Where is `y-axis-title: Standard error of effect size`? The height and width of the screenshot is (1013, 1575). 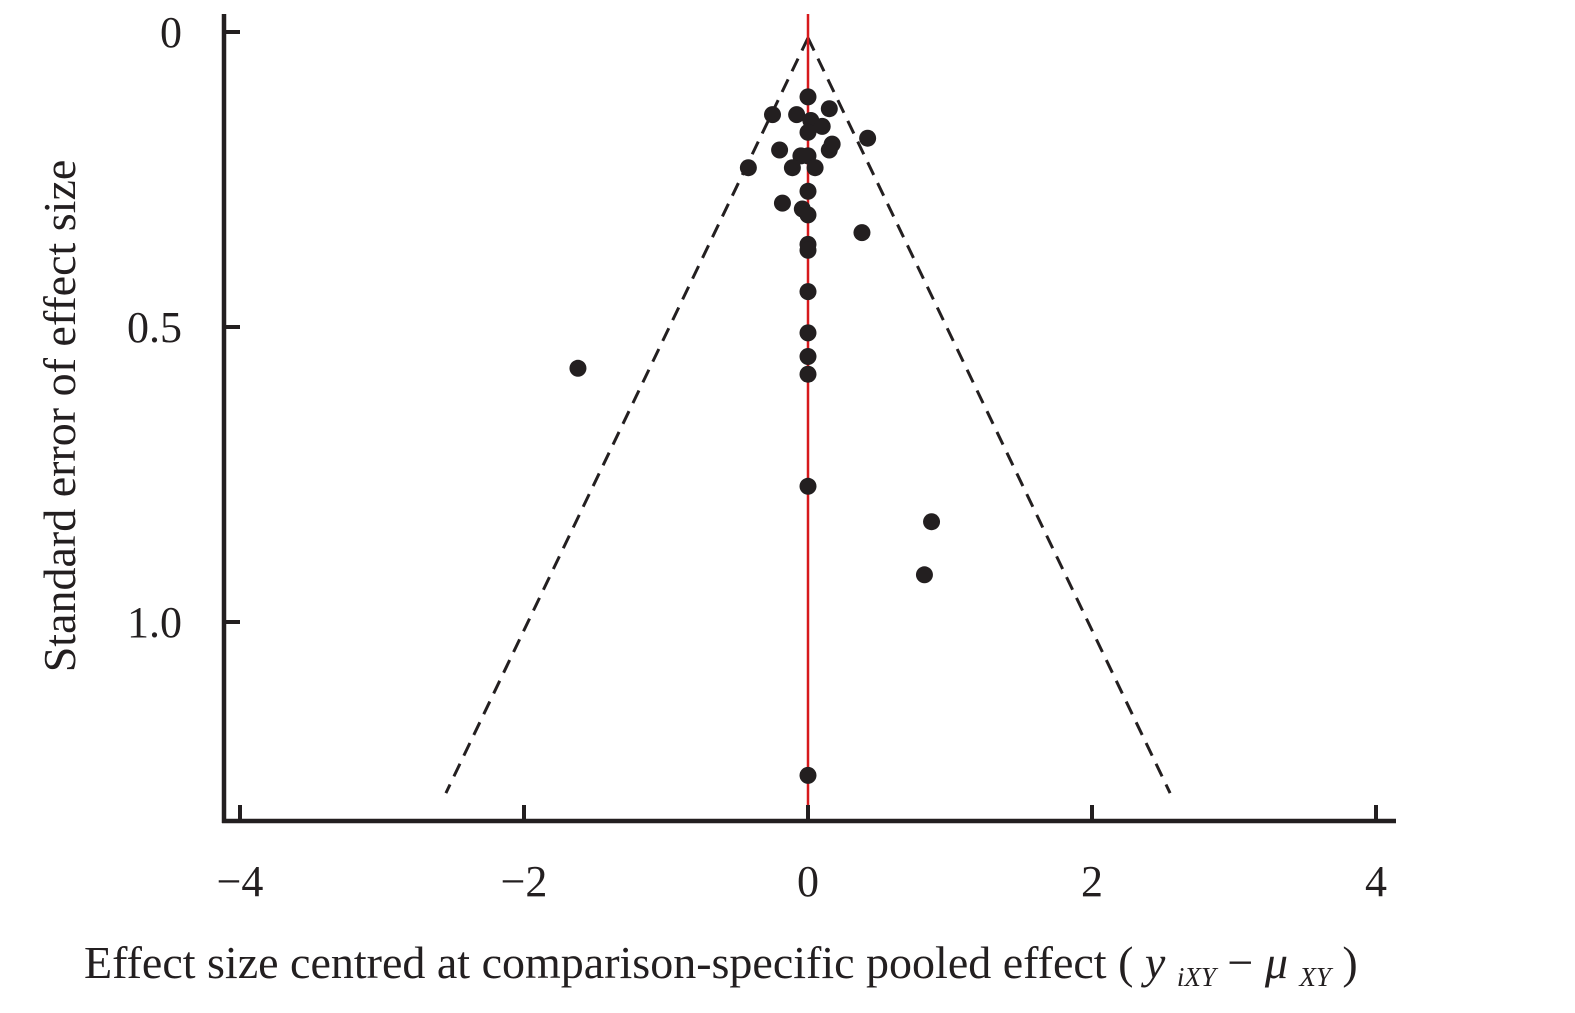
y-axis-title: Standard error of effect size is located at coordinates (59, 416).